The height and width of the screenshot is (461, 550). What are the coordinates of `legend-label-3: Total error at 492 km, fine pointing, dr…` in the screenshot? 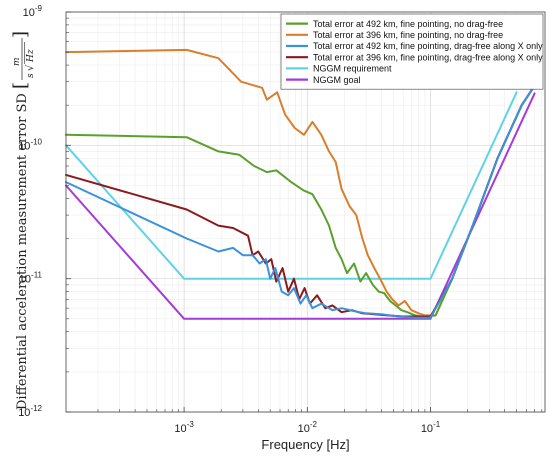 It's located at (428, 46).